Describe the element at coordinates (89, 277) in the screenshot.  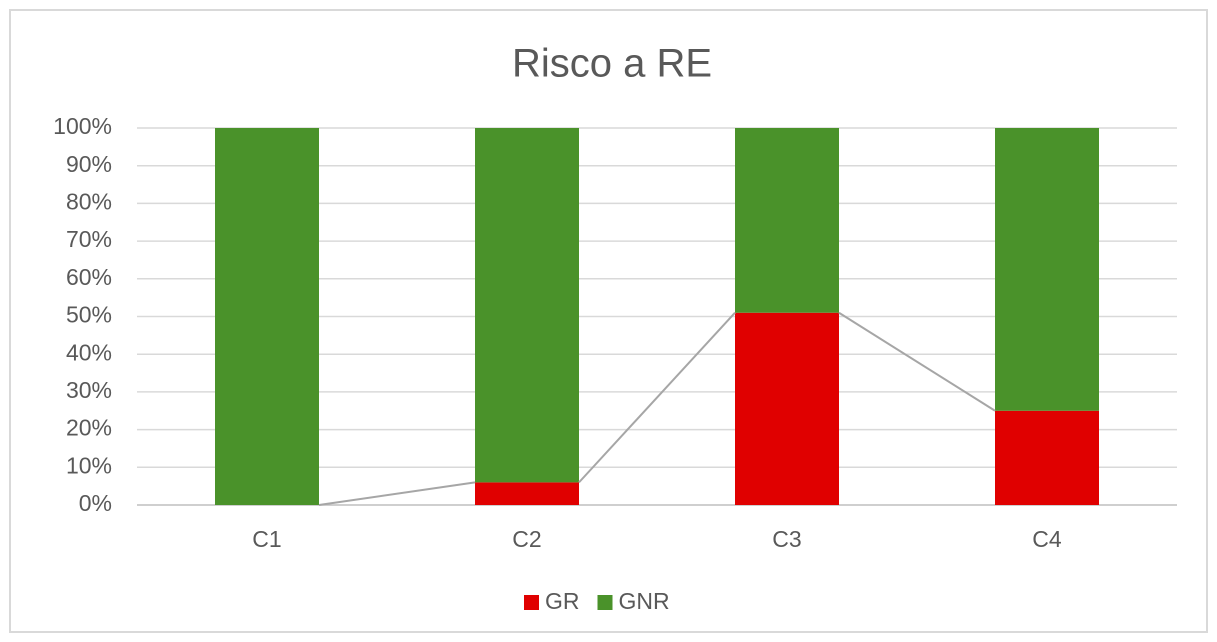
I see `y-tick-label: 60%` at that location.